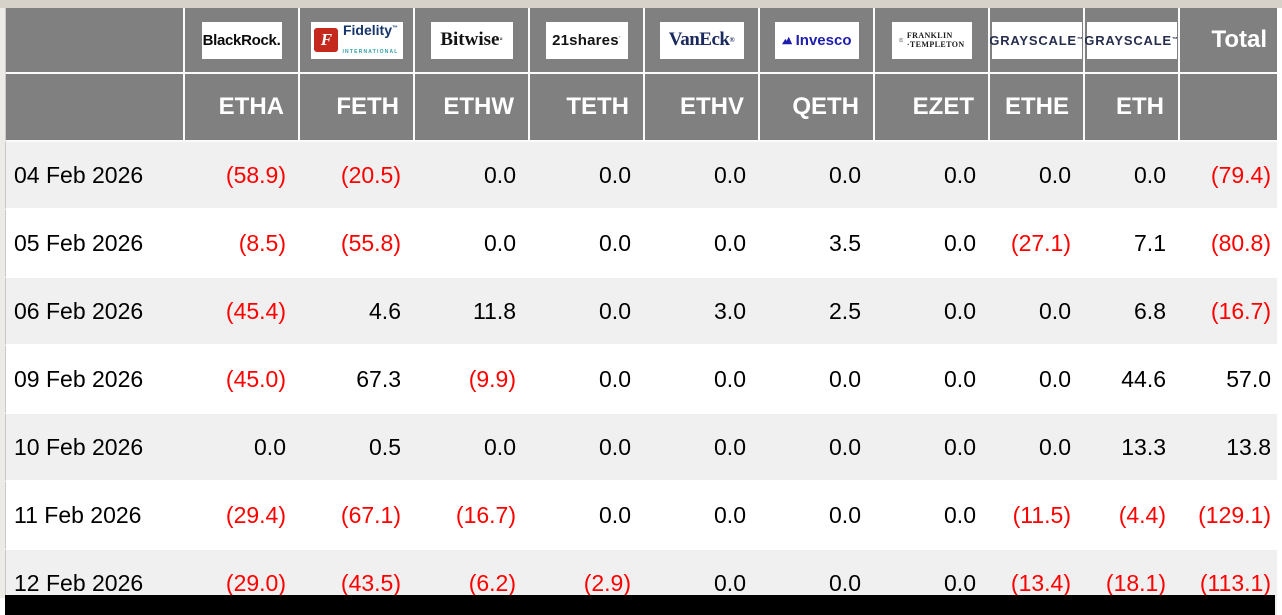  What do you see at coordinates (817, 108) in the screenshot?
I see `ticker-header-qeth: QETH` at bounding box center [817, 108].